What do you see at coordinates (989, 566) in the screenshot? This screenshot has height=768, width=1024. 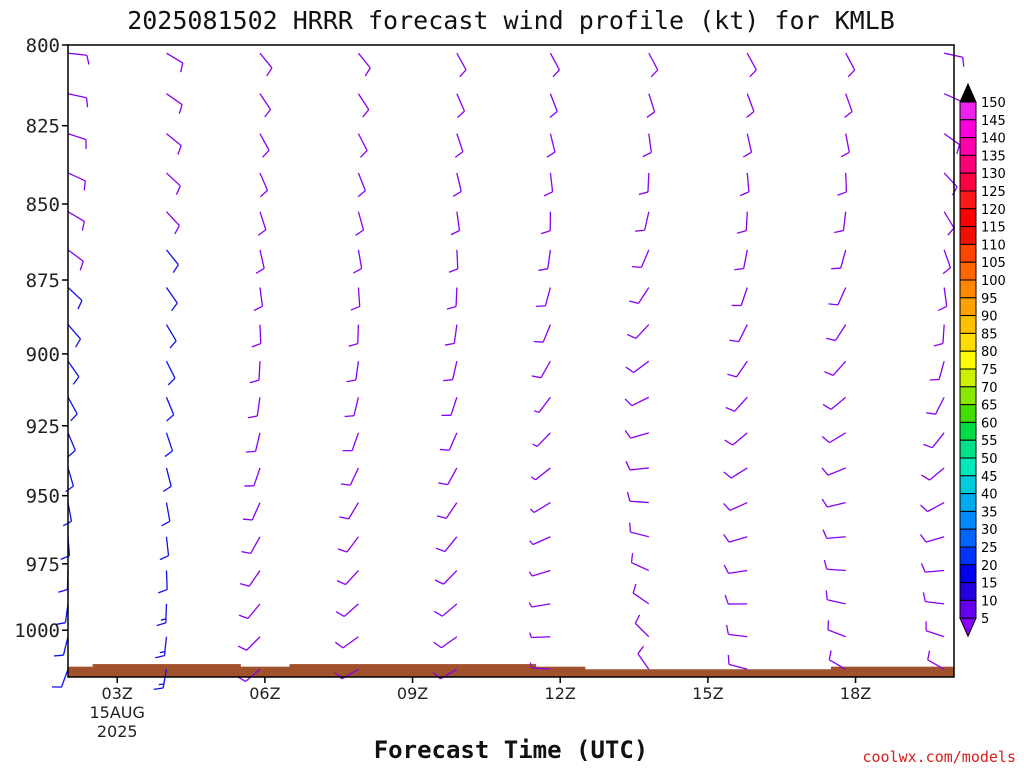 I see `colorbar-label: 20` at bounding box center [989, 566].